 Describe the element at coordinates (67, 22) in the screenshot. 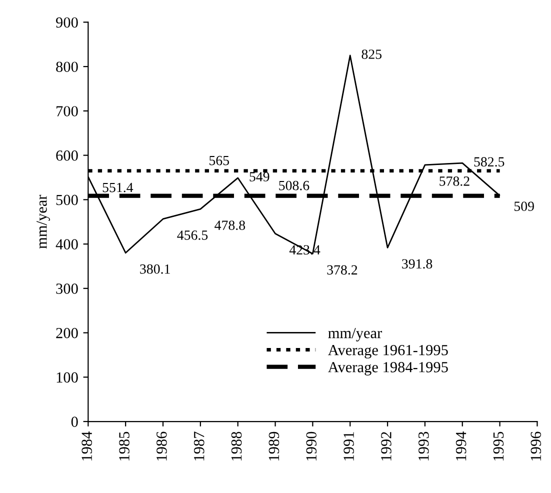

I see `y-tick-label: 900` at that location.